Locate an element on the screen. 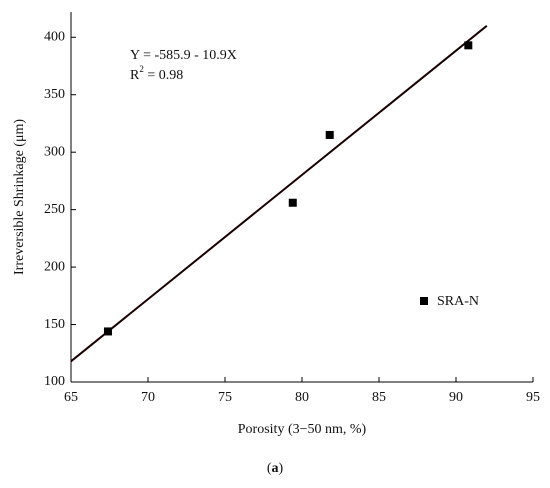 This screenshot has width=550, height=488. legend-marker is located at coordinates (424, 301).